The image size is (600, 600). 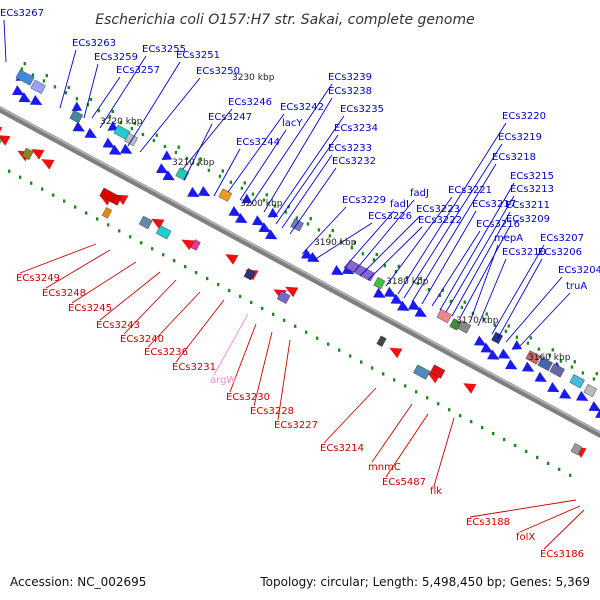 What do you see at coordinates (142, 339) in the screenshot?
I see `gene-label: ECs3240` at bounding box center [142, 339].